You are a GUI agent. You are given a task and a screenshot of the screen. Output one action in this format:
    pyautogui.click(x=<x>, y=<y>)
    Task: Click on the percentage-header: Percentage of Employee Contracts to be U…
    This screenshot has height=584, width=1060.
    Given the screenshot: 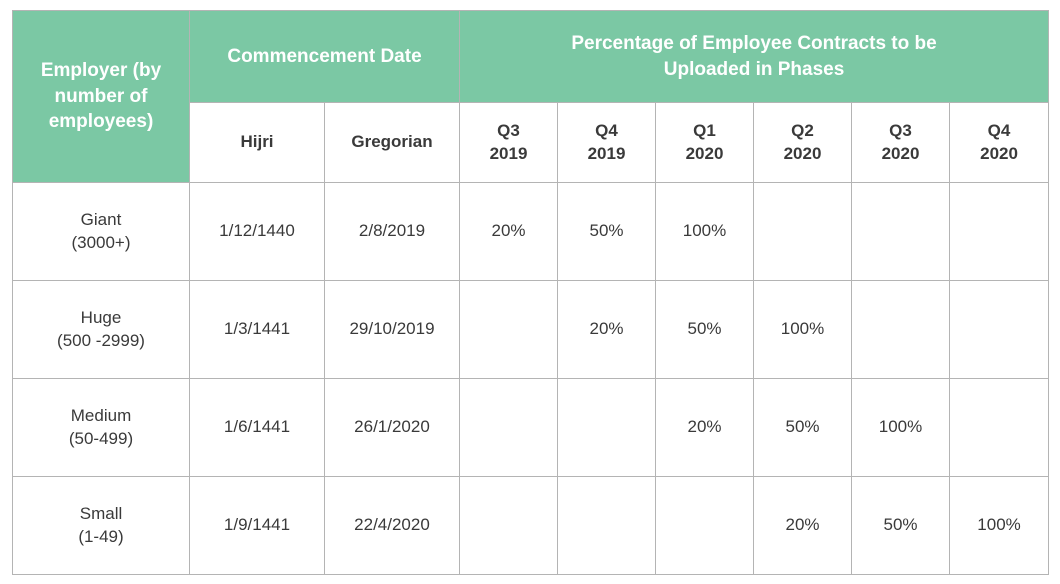 What is the action you would take?
    pyautogui.click(x=754, y=56)
    